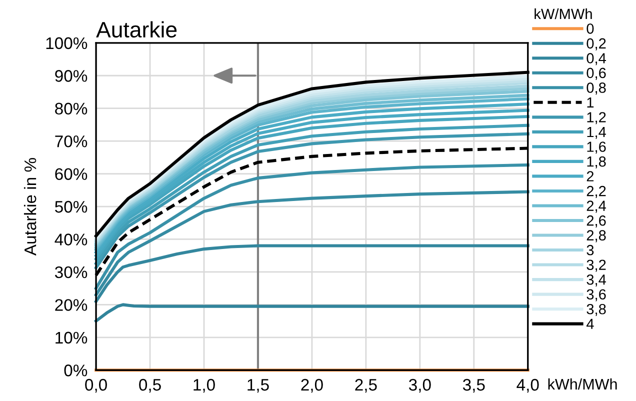 Image resolution: width=636 pixels, height=401 pixels. What do you see at coordinates (312, 385) in the screenshot?
I see `x-tick-label: 2,0` at bounding box center [312, 385].